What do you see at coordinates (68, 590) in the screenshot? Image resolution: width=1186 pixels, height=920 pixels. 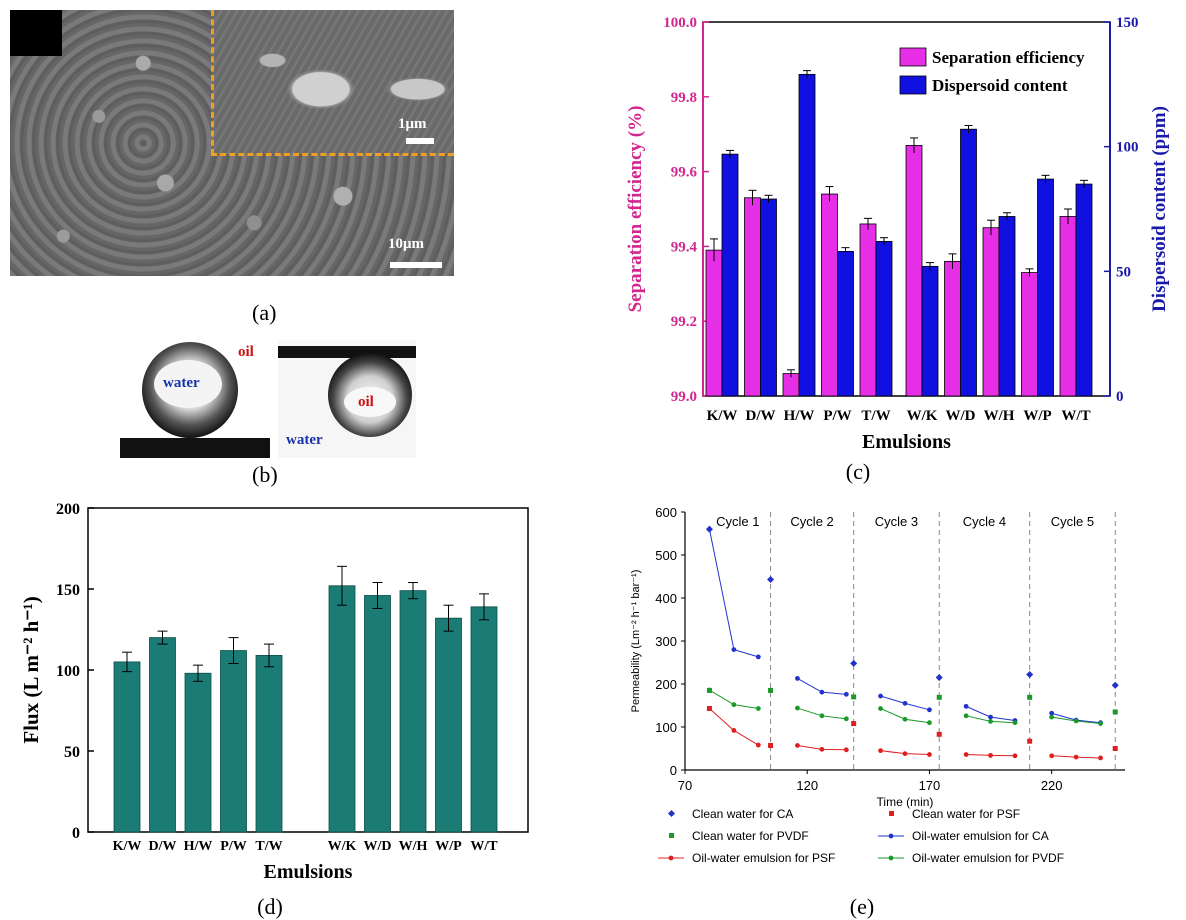 I see `y-tick-label: 150` at bounding box center [68, 590].